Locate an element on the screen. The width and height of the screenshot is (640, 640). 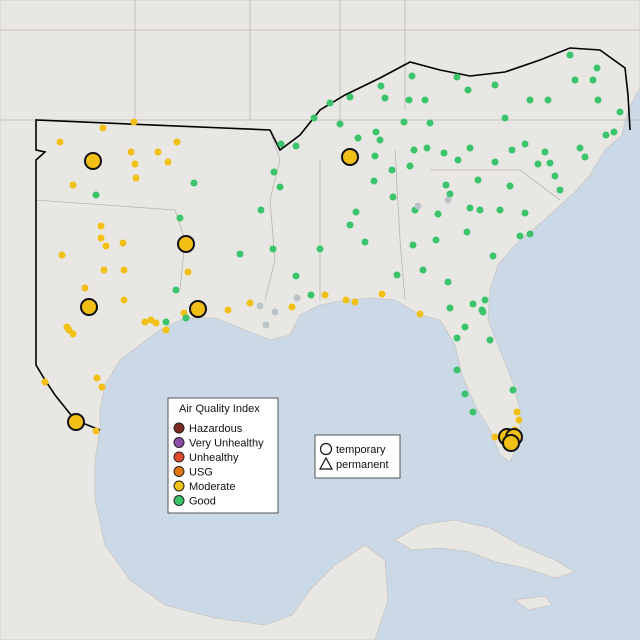
legend-box is located at coordinates (357, 456).